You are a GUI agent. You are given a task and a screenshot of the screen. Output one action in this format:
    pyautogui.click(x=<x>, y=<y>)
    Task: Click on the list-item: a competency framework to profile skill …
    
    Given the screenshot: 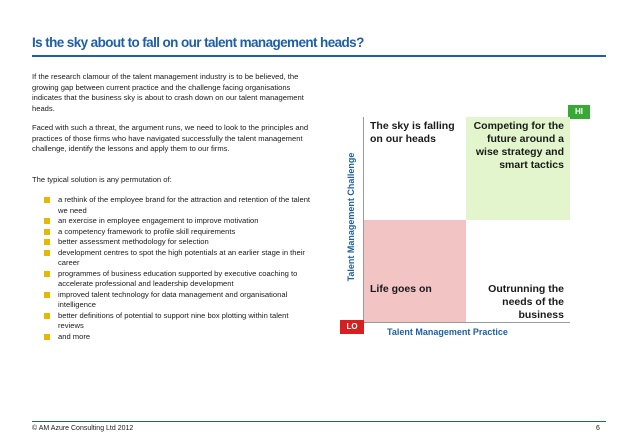 What is the action you would take?
    pyautogui.click(x=179, y=232)
    